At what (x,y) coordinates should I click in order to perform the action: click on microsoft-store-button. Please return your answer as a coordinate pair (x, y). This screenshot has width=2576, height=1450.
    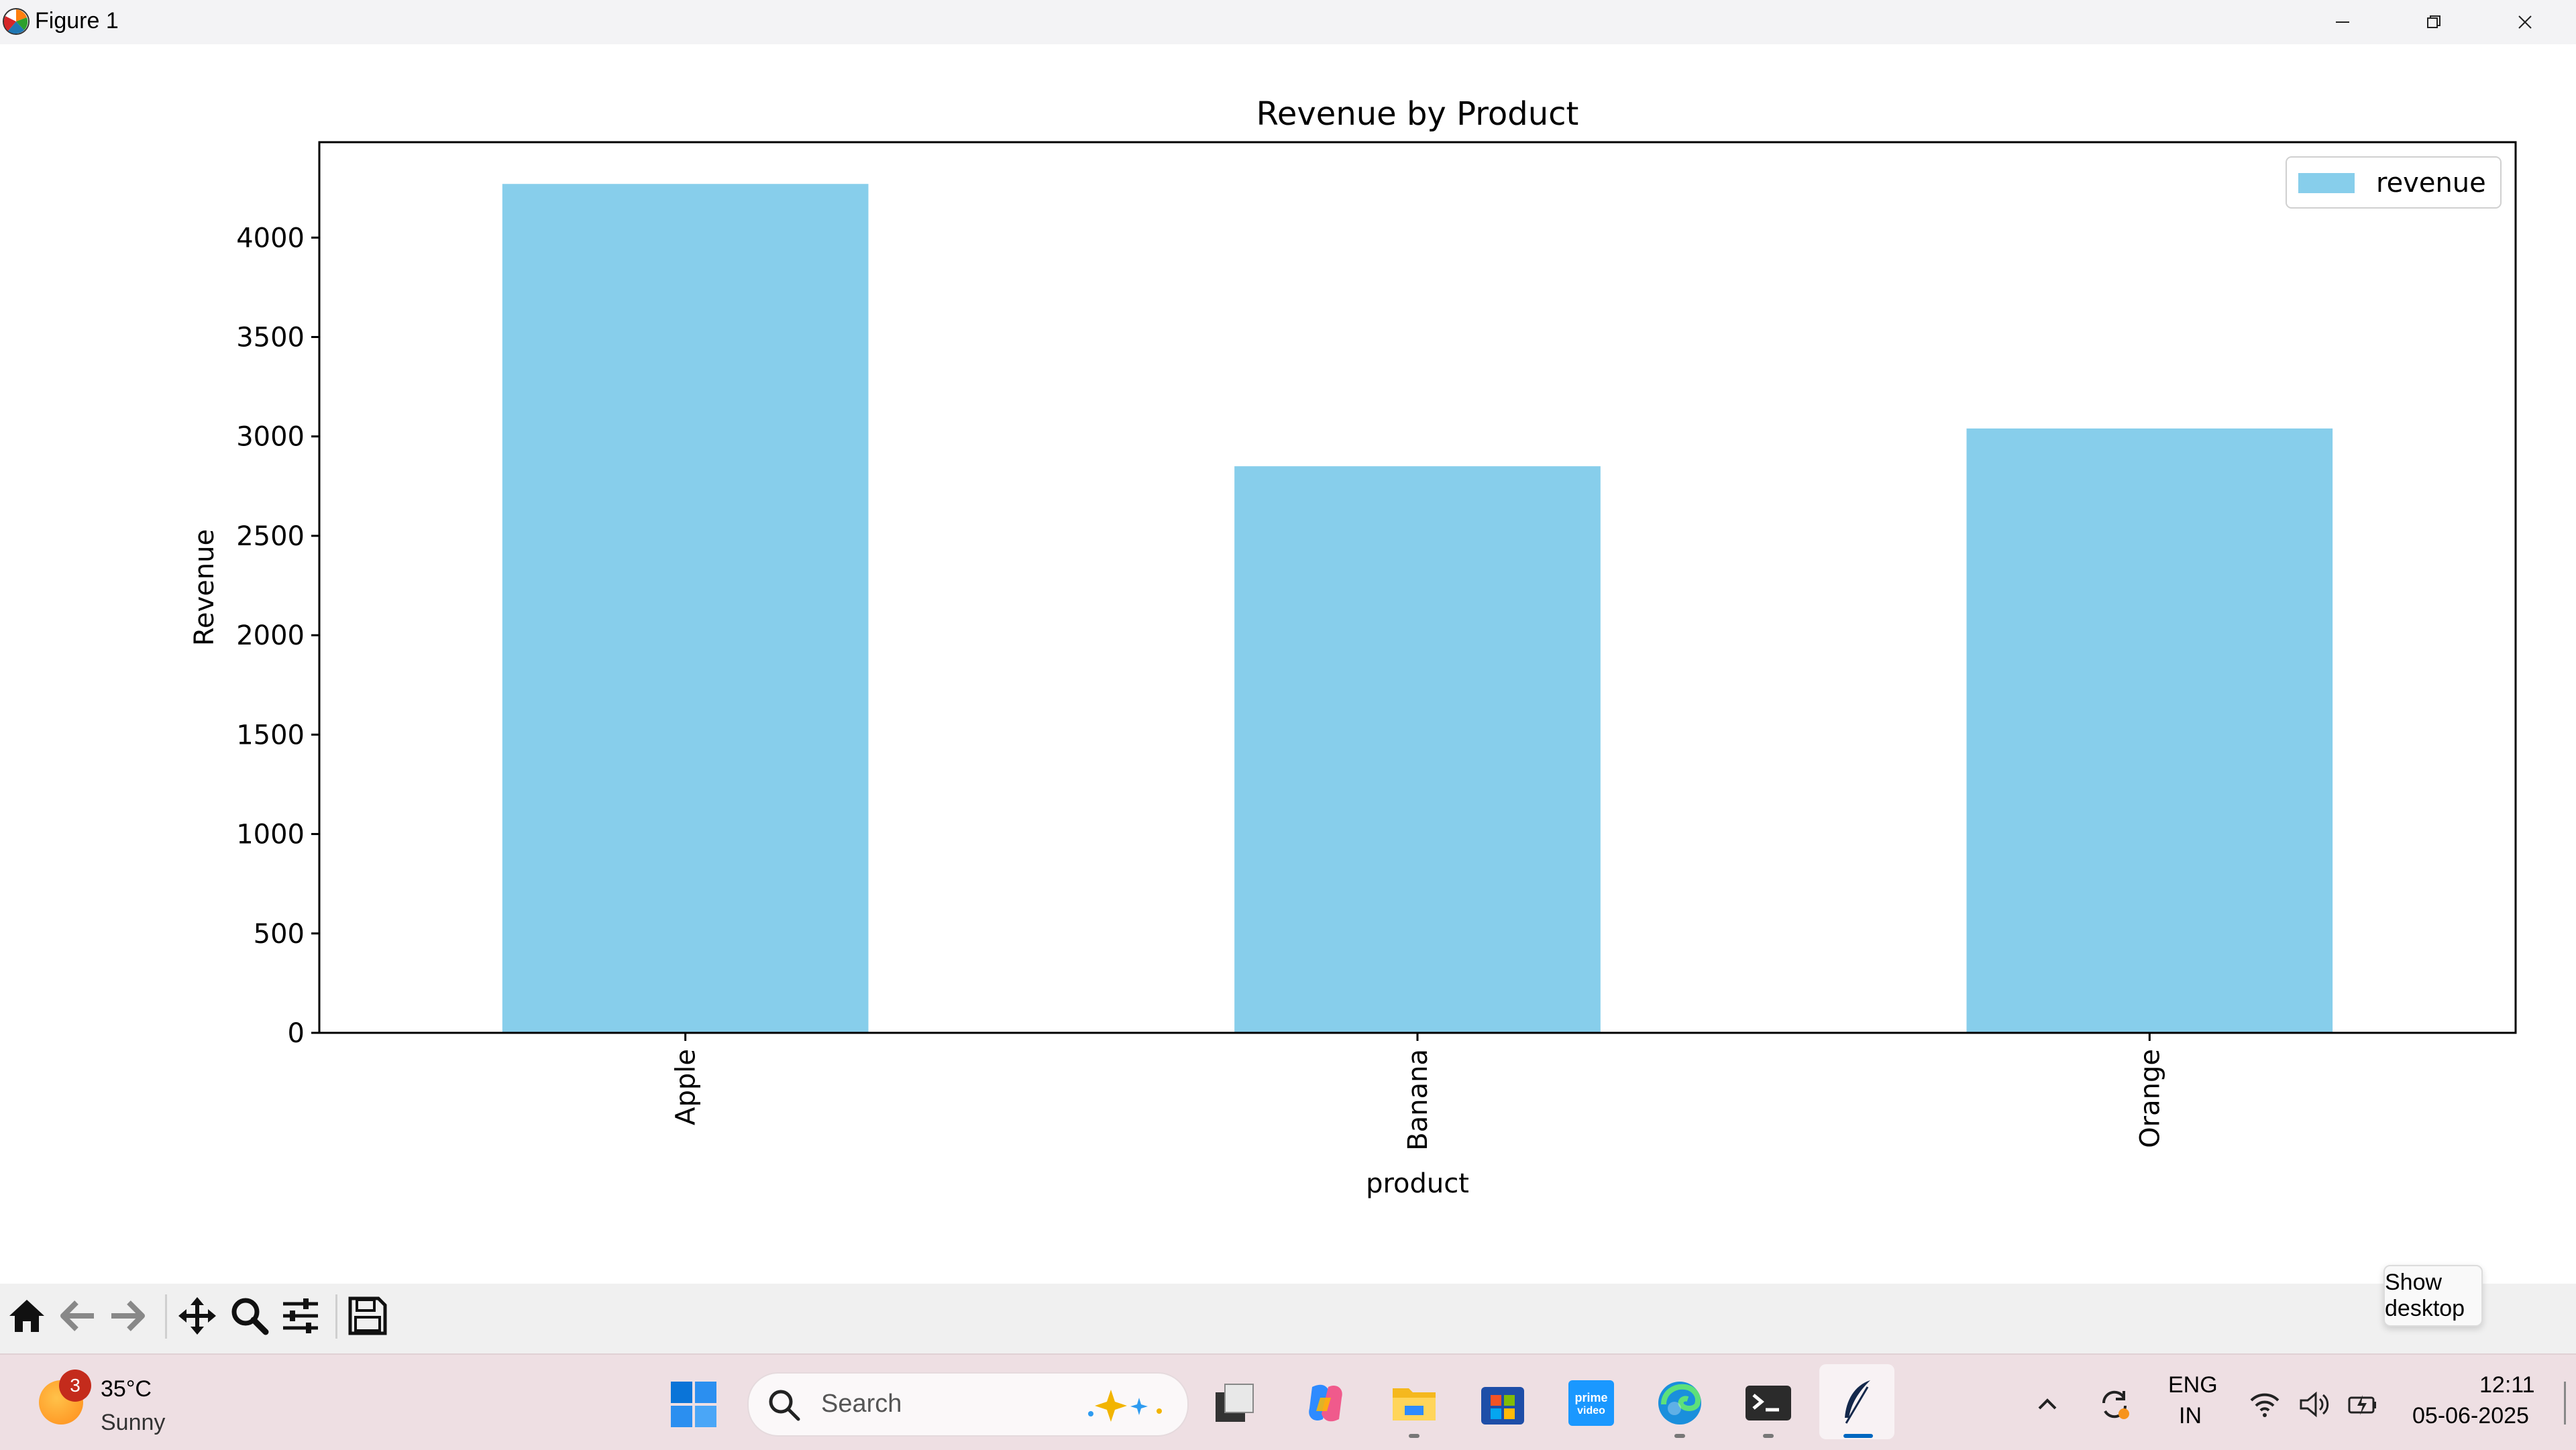
    Looking at the image, I should click on (1502, 1403).